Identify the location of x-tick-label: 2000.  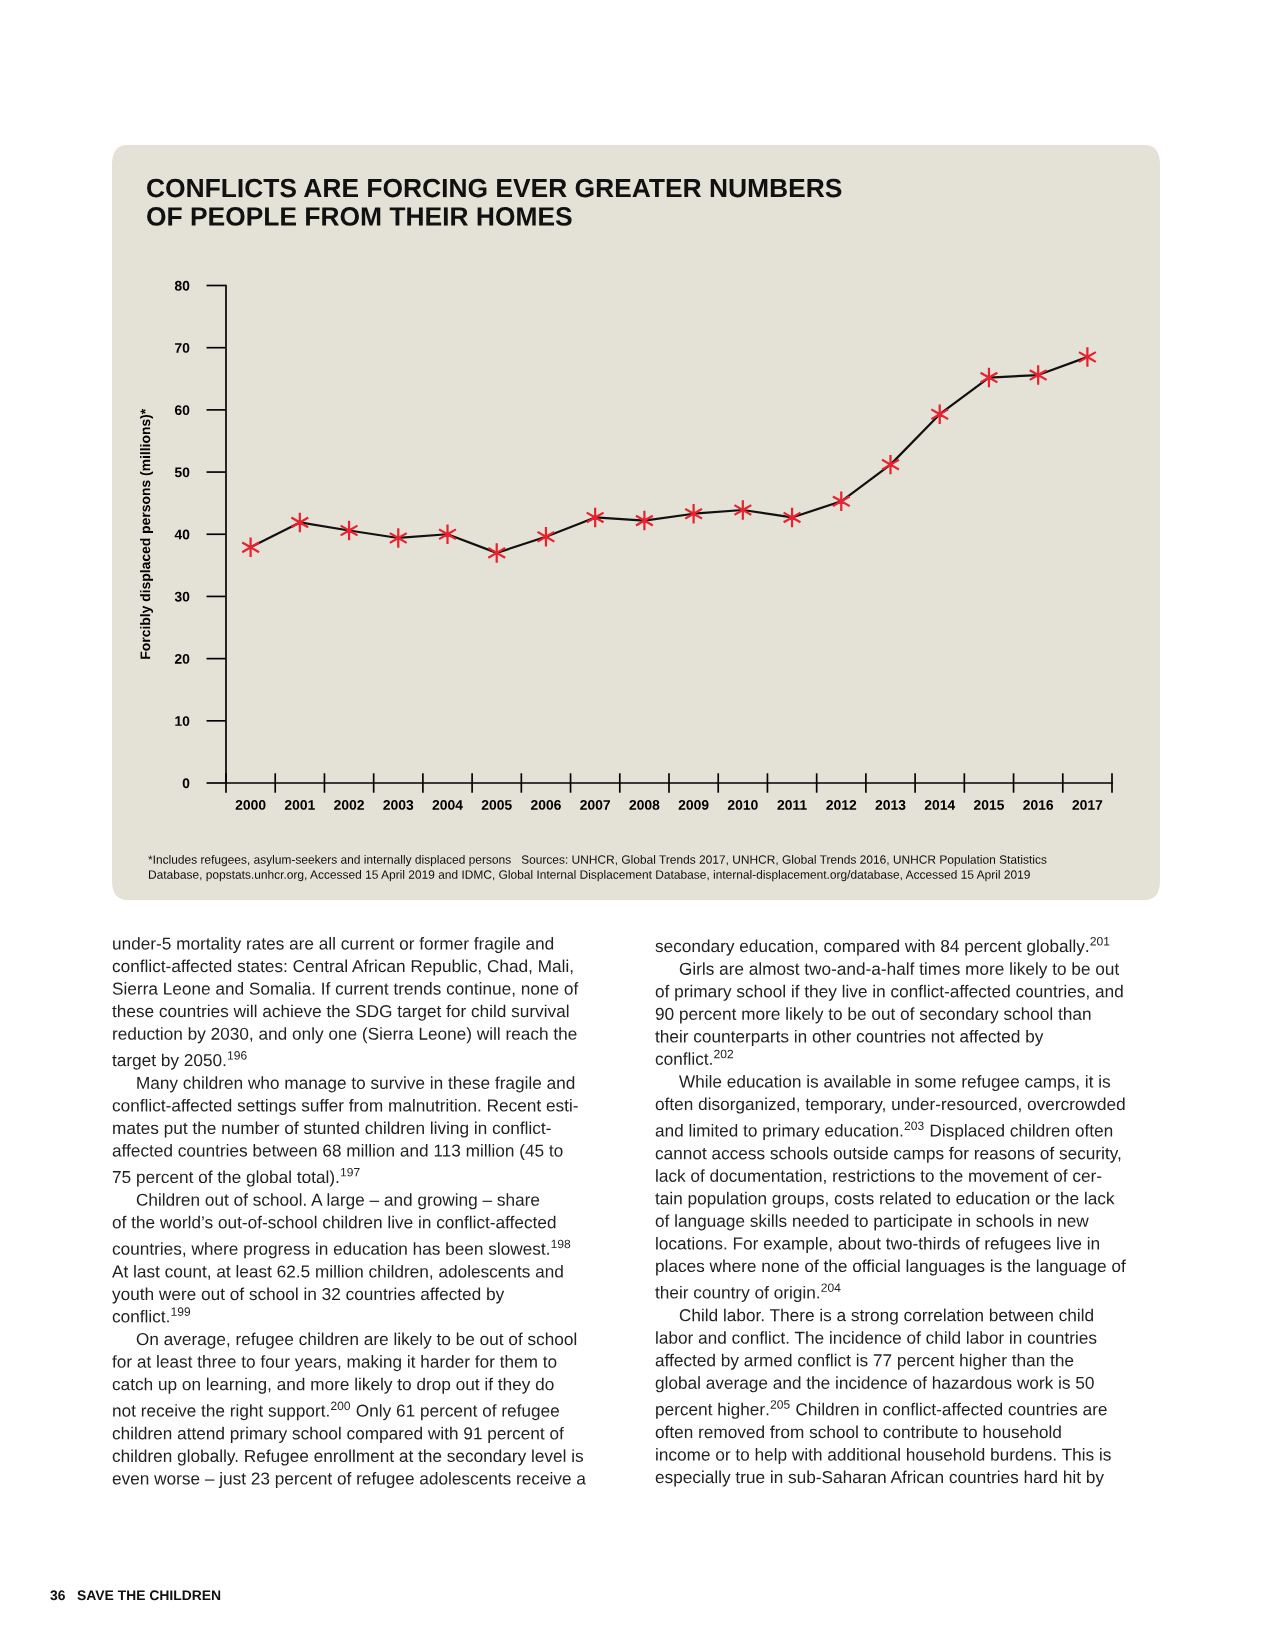
(250, 805).